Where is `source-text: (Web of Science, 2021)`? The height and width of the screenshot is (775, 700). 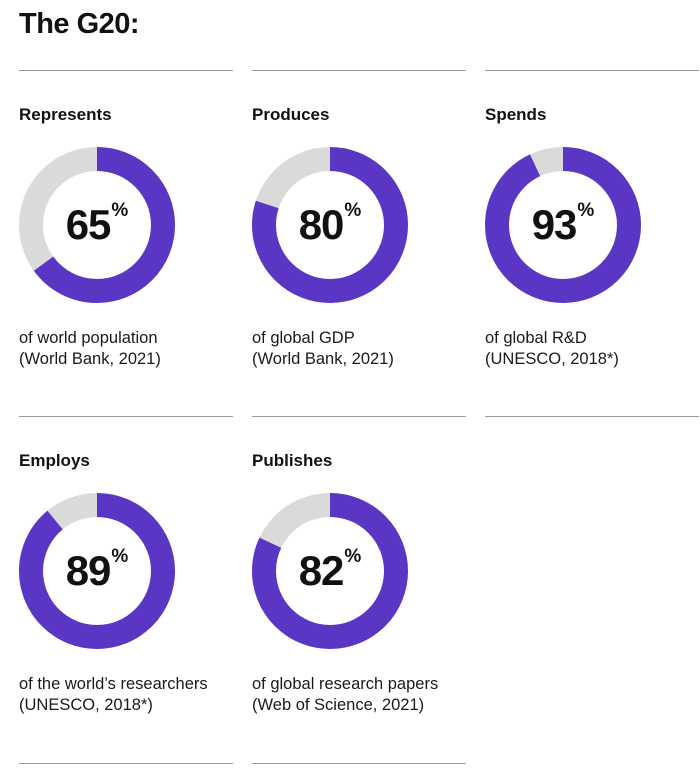
source-text: (Web of Science, 2021) is located at coordinates (338, 705).